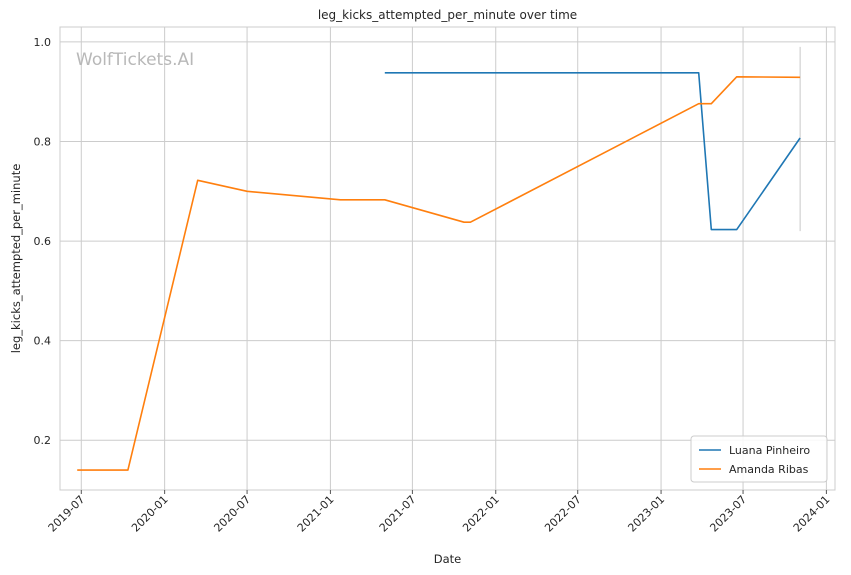 The width and height of the screenshot is (851, 575). What do you see at coordinates (769, 450) in the screenshot?
I see `legend-label-luana-pinheiro: Luana Pinheiro` at bounding box center [769, 450].